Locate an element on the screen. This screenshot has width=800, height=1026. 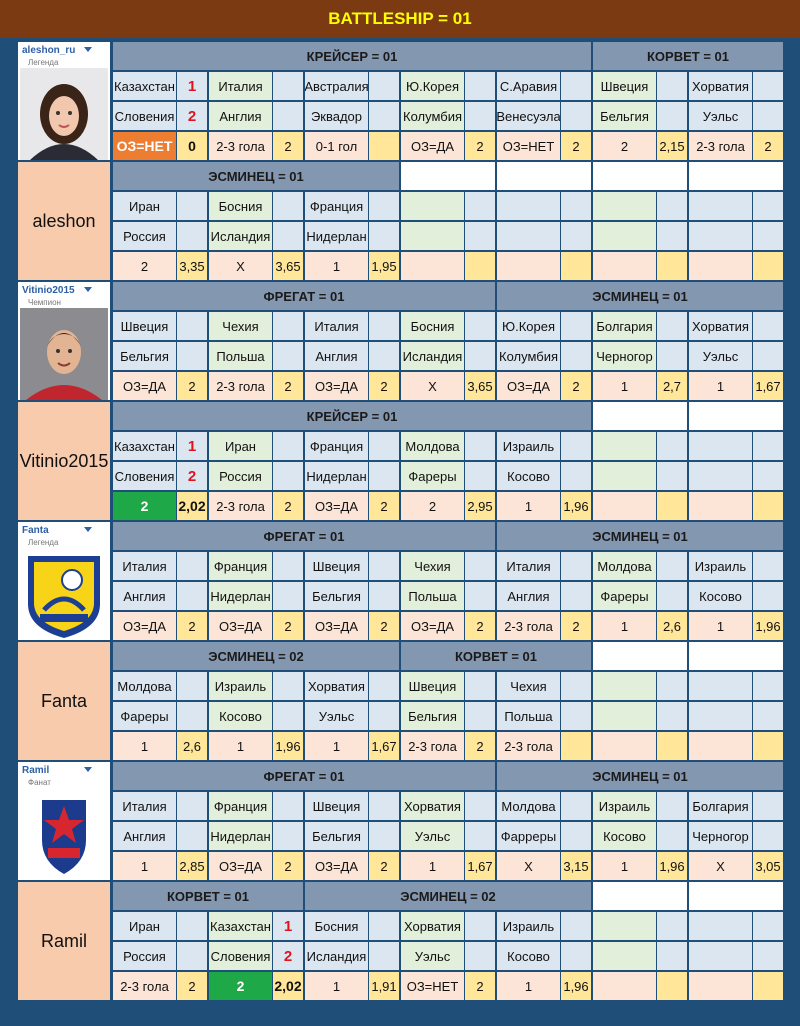
team-home: Босния is located at coordinates (336, 926).